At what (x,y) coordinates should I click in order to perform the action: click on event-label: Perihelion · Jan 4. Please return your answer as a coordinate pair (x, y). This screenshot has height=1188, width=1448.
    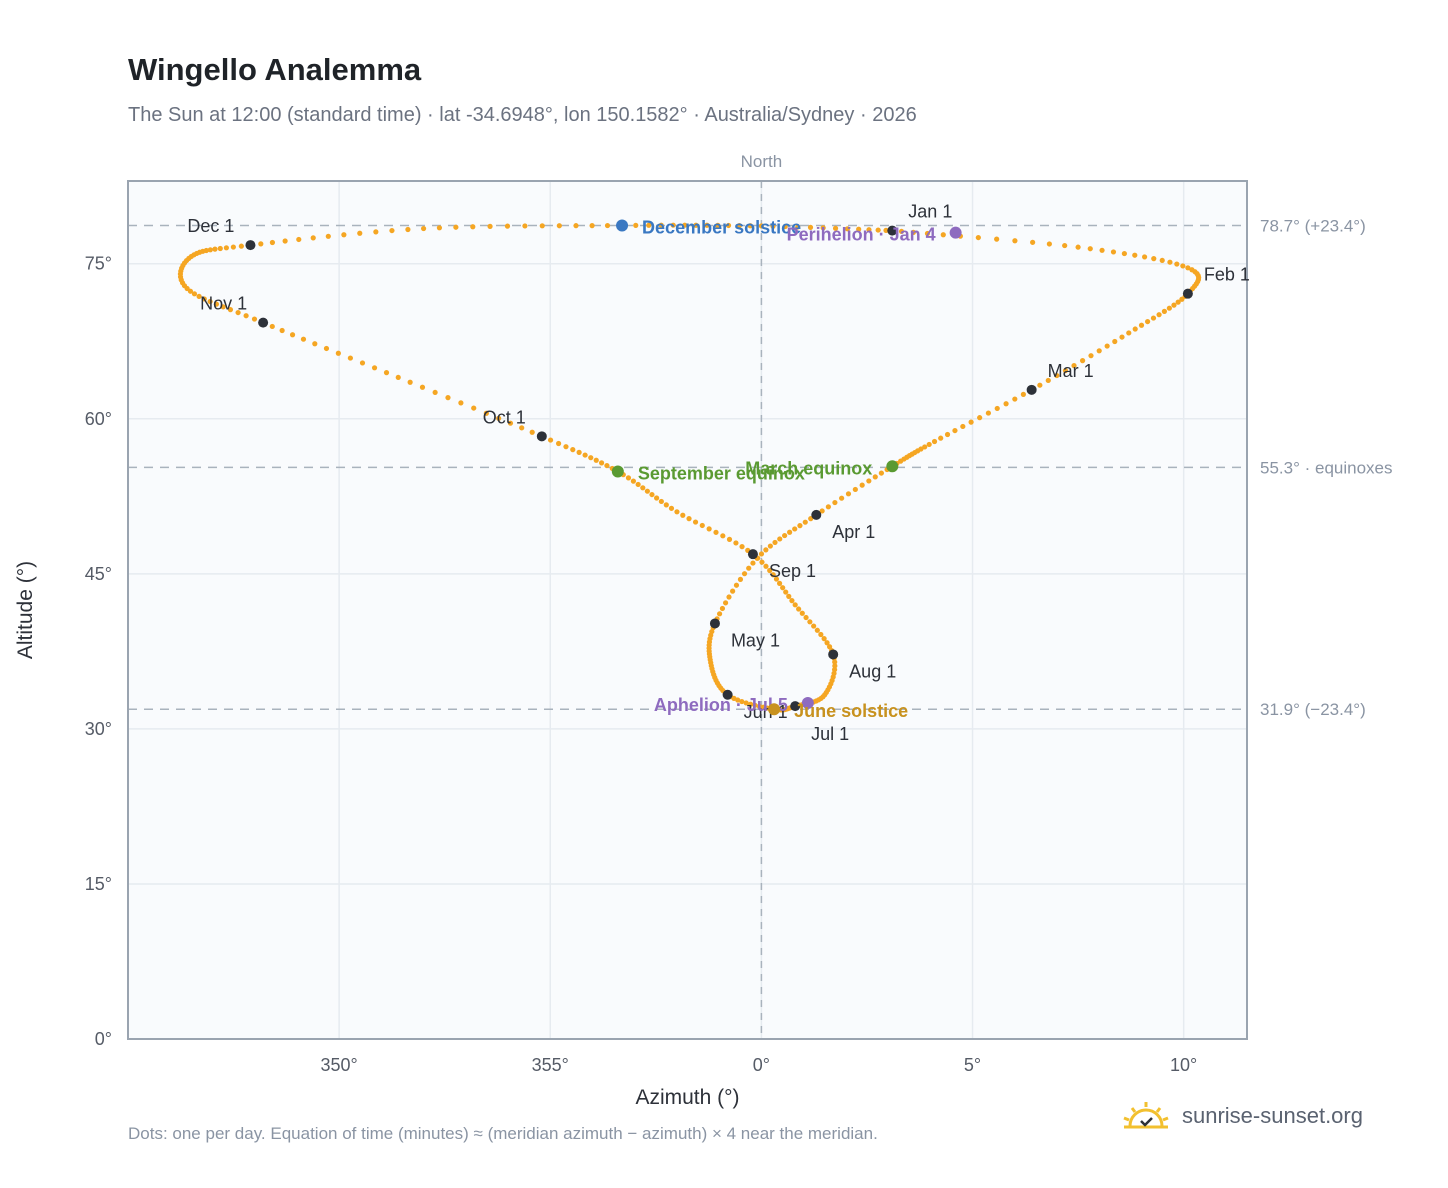
    Looking at the image, I should click on (861, 235).